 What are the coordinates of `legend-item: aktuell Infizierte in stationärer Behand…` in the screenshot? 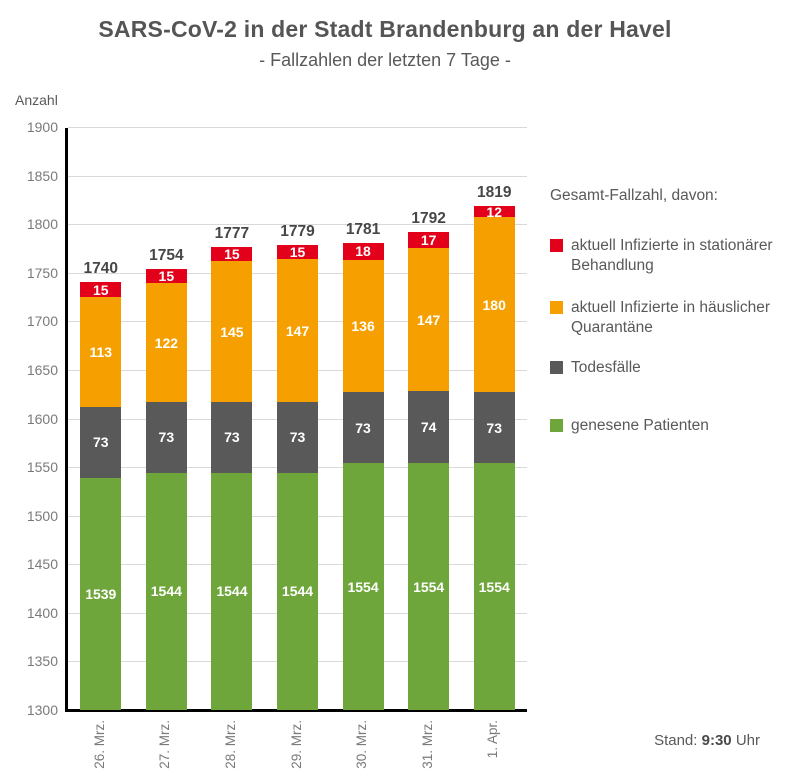 It's located at (676, 256).